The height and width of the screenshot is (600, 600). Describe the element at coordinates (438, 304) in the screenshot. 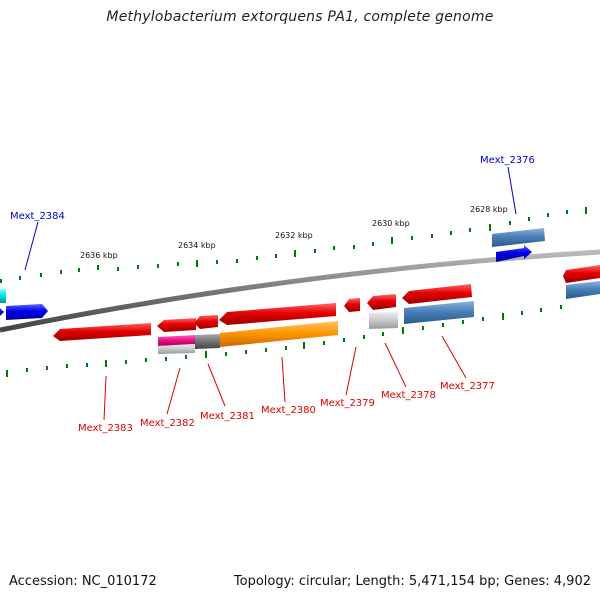

I see `gene-mext-2377-arrow` at that location.